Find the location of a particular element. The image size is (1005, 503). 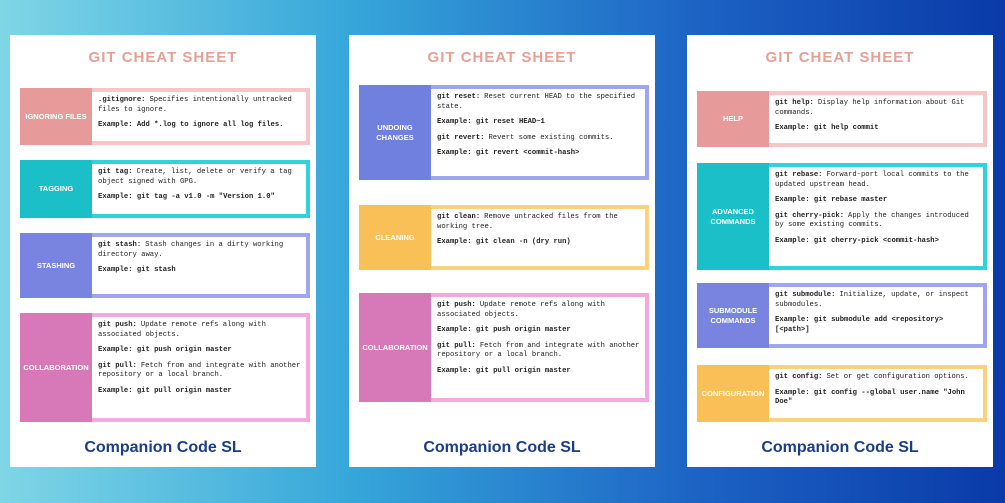

section-label: HELP is located at coordinates (733, 119).